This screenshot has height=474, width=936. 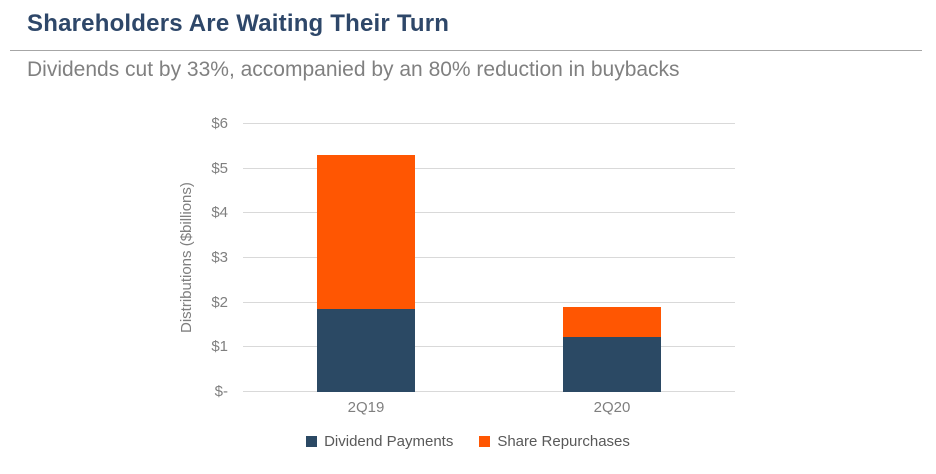 I want to click on chart-legend: Dividend Payments Share Repurchases, so click(x=468, y=441).